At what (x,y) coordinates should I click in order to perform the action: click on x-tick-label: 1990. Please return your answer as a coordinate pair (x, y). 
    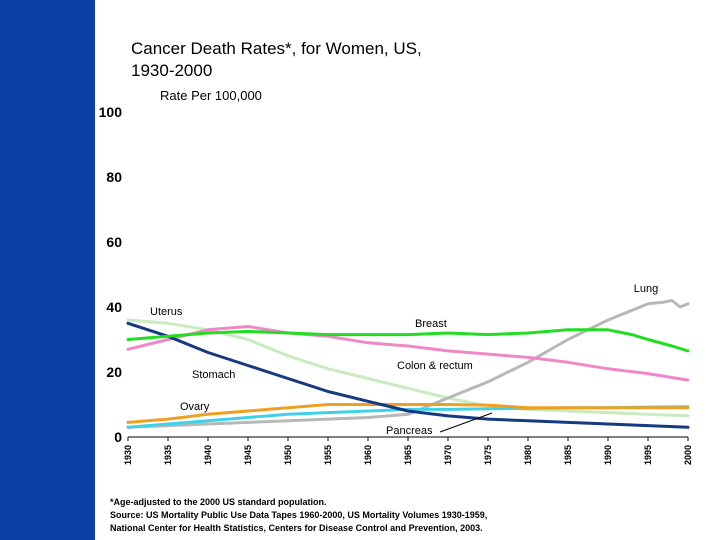
    Looking at the image, I should click on (608, 455).